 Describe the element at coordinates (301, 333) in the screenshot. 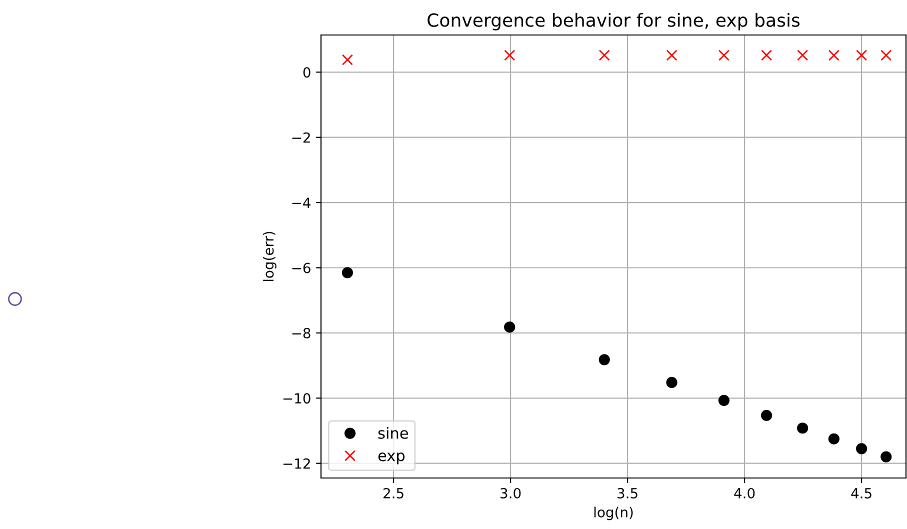

I see `y-tick-label: −8` at that location.